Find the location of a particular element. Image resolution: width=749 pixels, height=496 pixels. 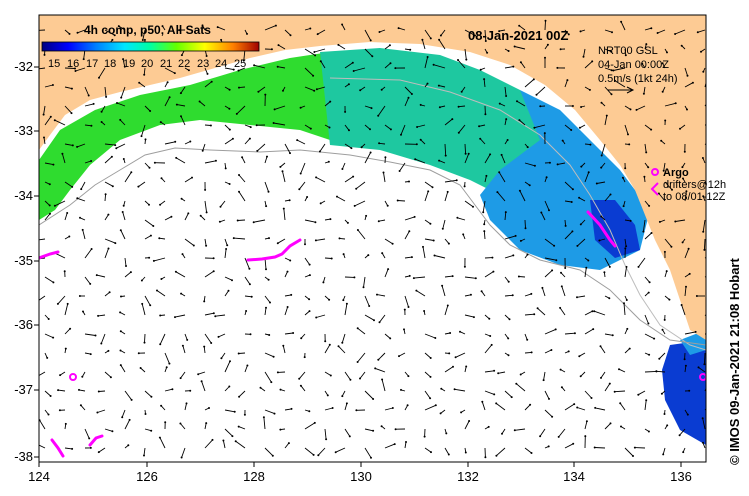

lon-tick-label: 132 is located at coordinates (468, 476).